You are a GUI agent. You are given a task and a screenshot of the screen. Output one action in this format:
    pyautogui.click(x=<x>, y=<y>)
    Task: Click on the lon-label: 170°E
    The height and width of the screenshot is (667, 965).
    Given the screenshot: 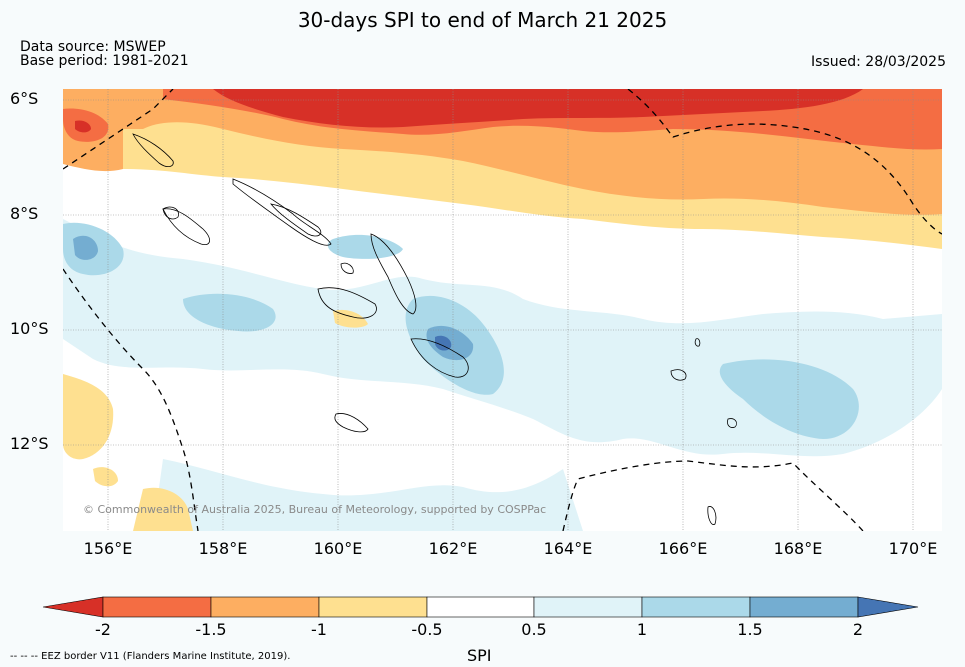 What is the action you would take?
    pyautogui.click(x=913, y=548)
    